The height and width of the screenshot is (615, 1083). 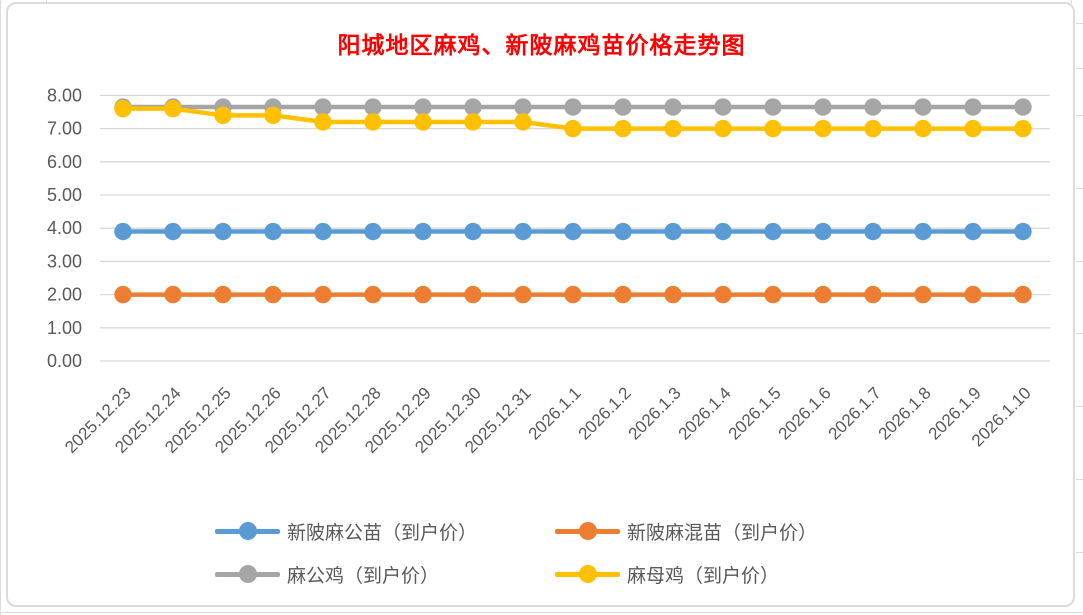 I want to click on legend-item-xinpo-gong-miao: 新陂麻公苗（到户价）, so click(x=346, y=531).